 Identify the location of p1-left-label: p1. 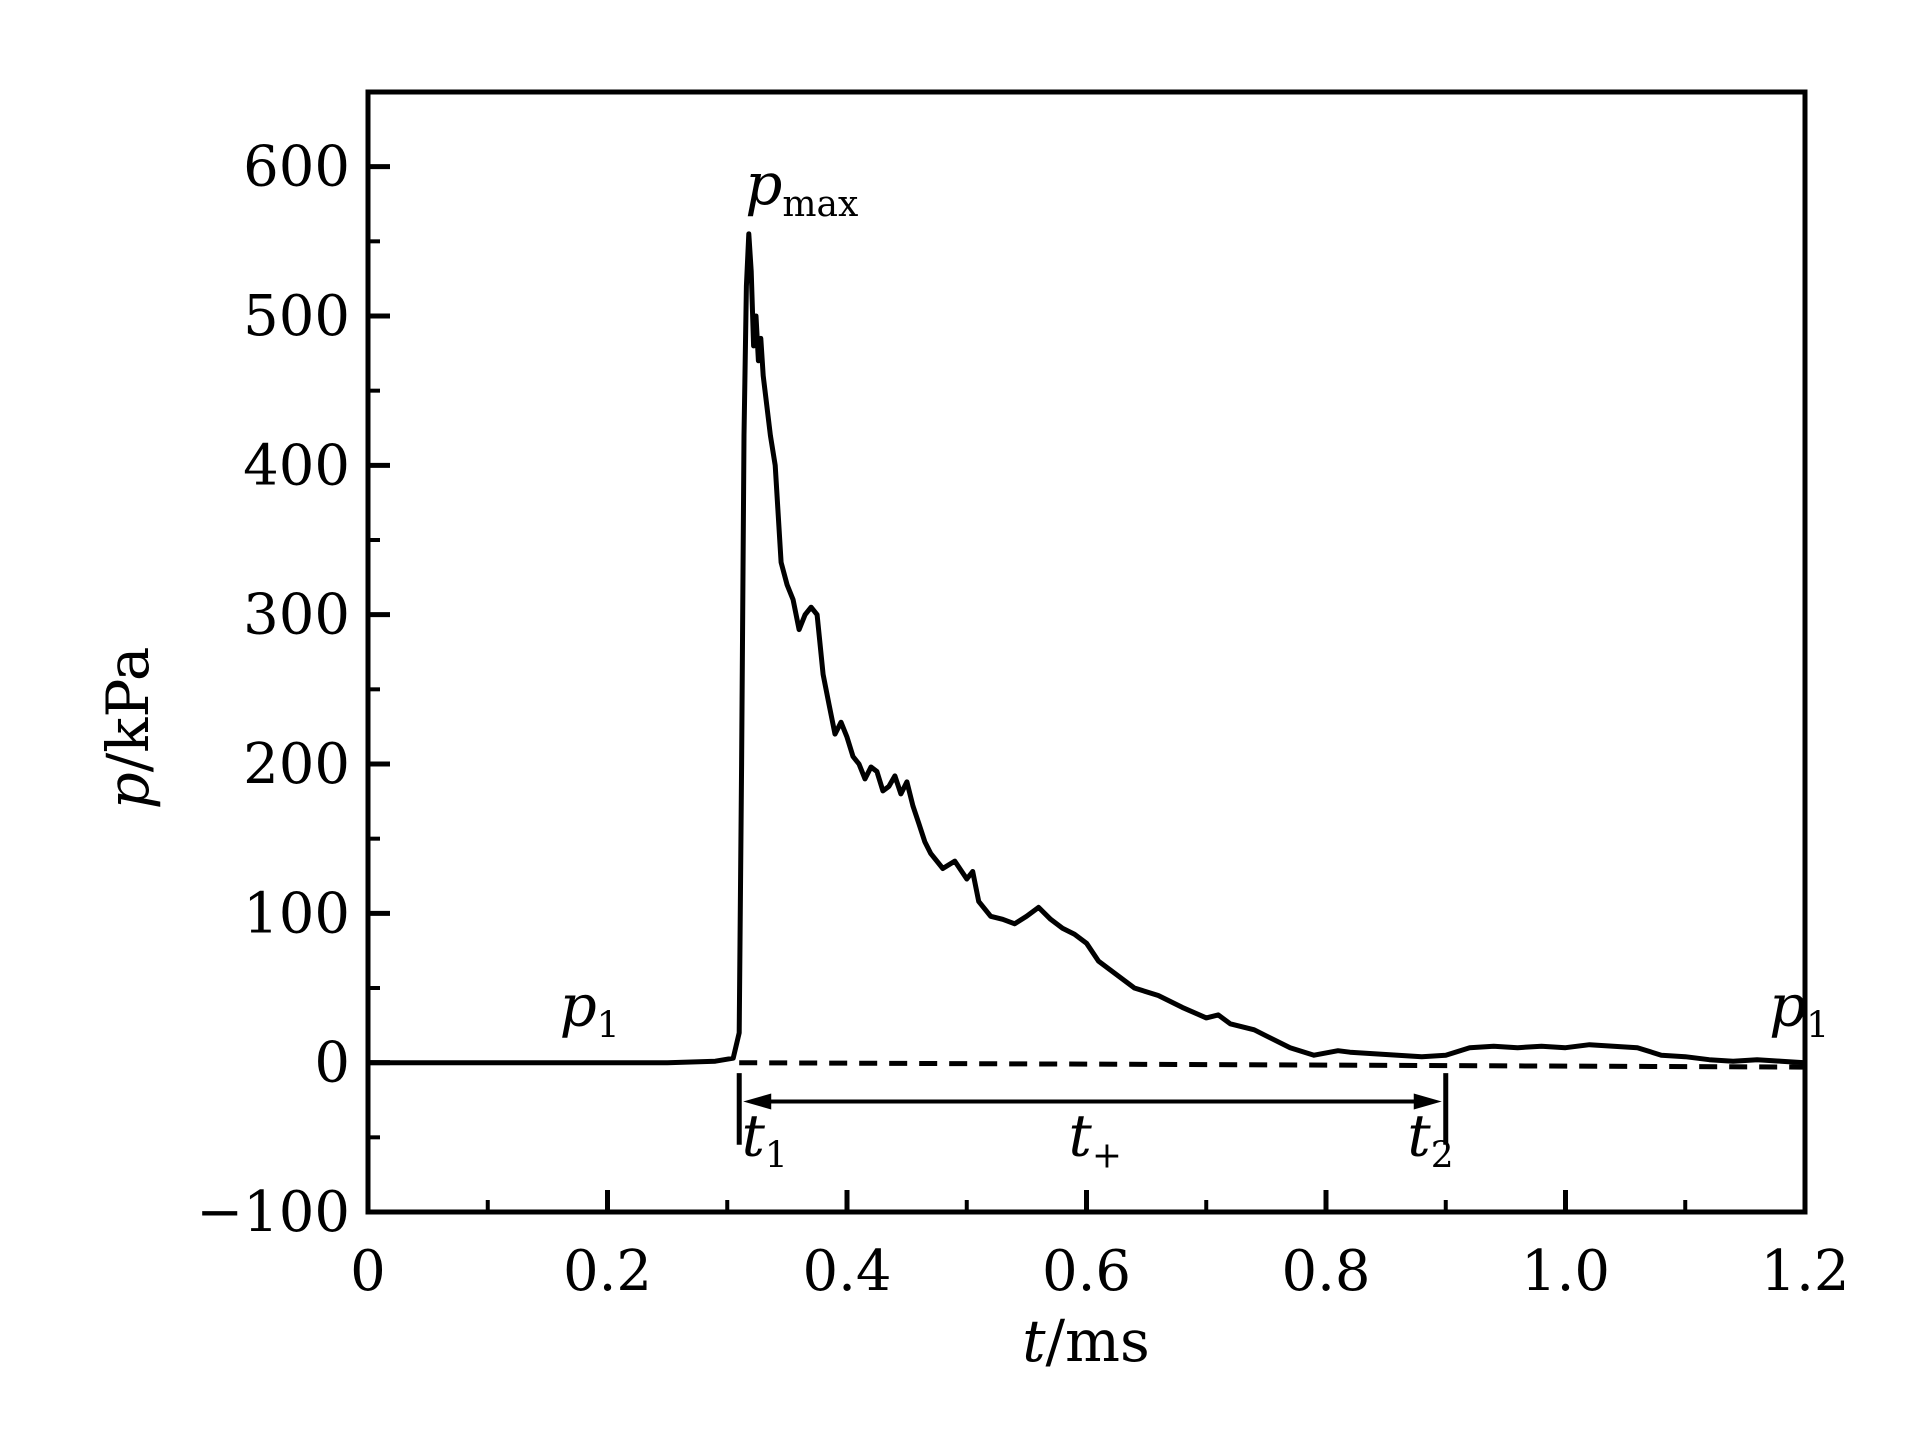
(590, 1008).